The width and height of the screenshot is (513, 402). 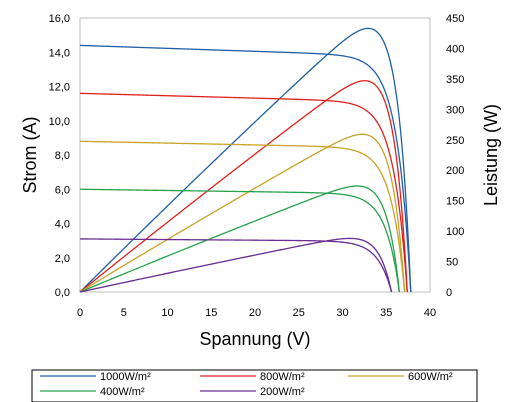 I want to click on x-tick-label-5: 25, so click(x=299, y=313).